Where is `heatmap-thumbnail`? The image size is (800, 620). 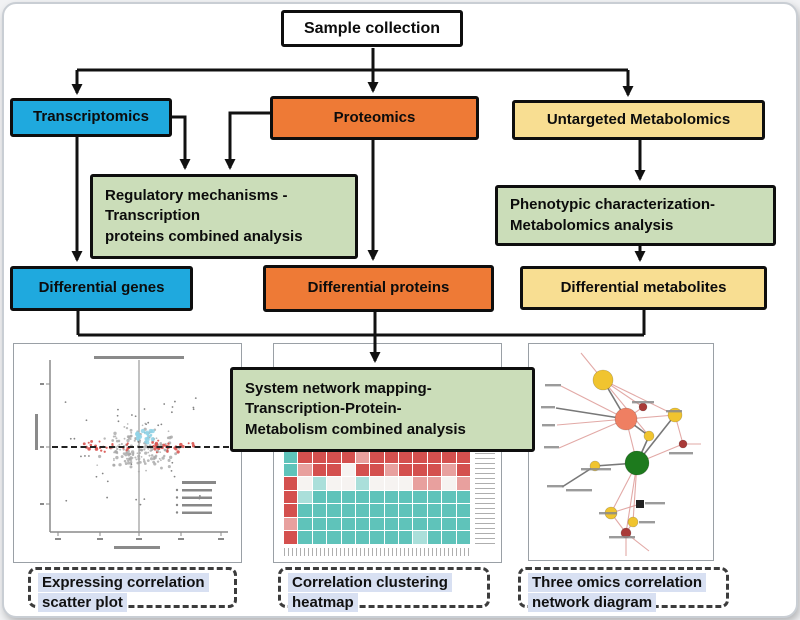
heatmap-thumbnail is located at coordinates (377, 497).